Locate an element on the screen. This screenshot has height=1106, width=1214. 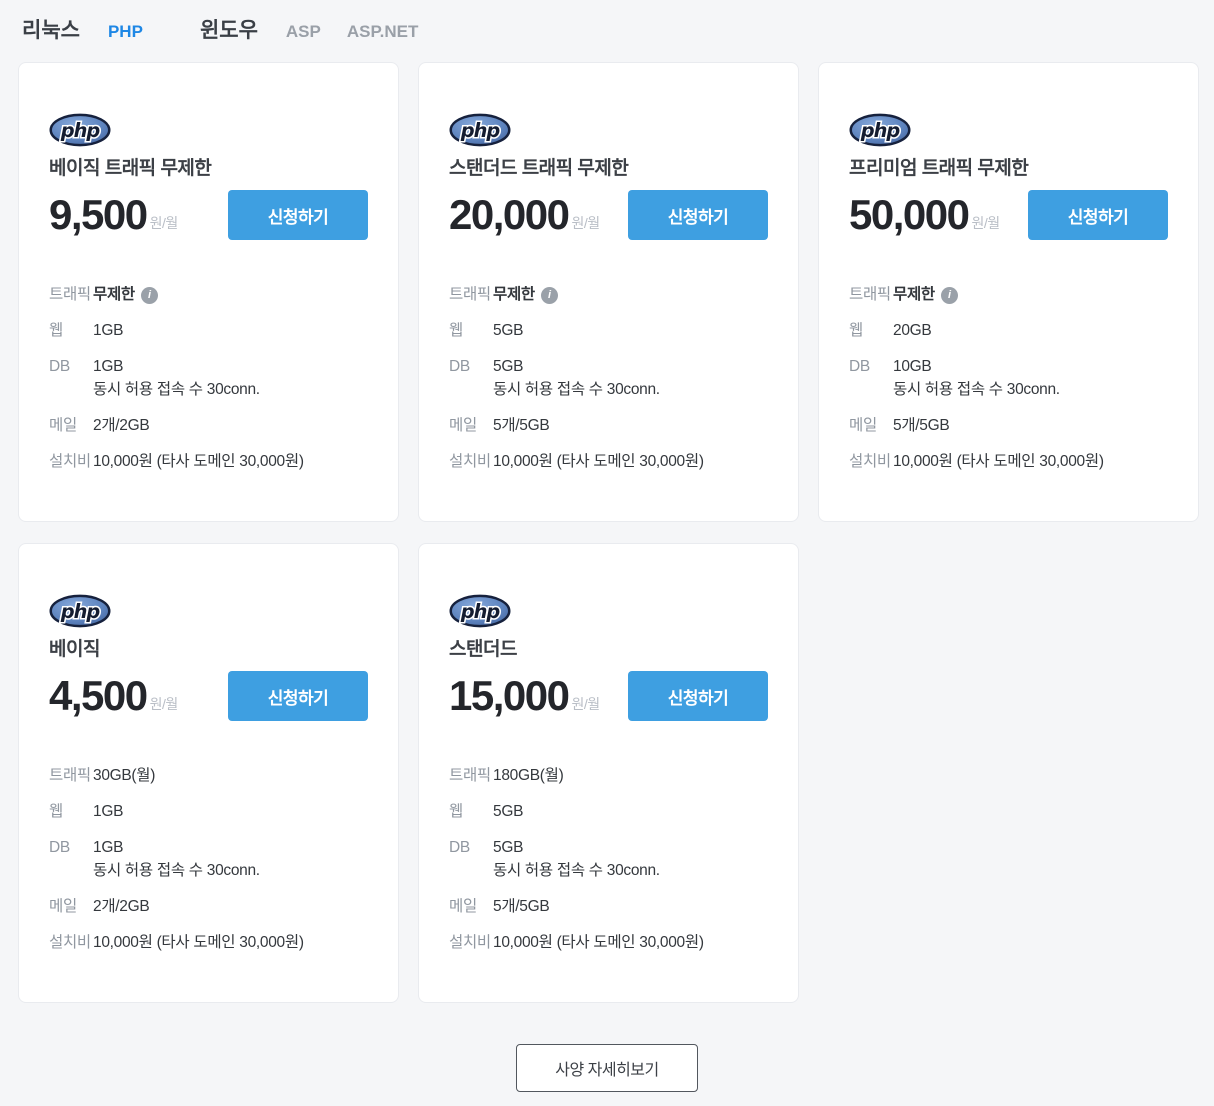
spec-row: DB 1GB 동시 허용 접속 수 30conn. is located at coordinates (208, 859).